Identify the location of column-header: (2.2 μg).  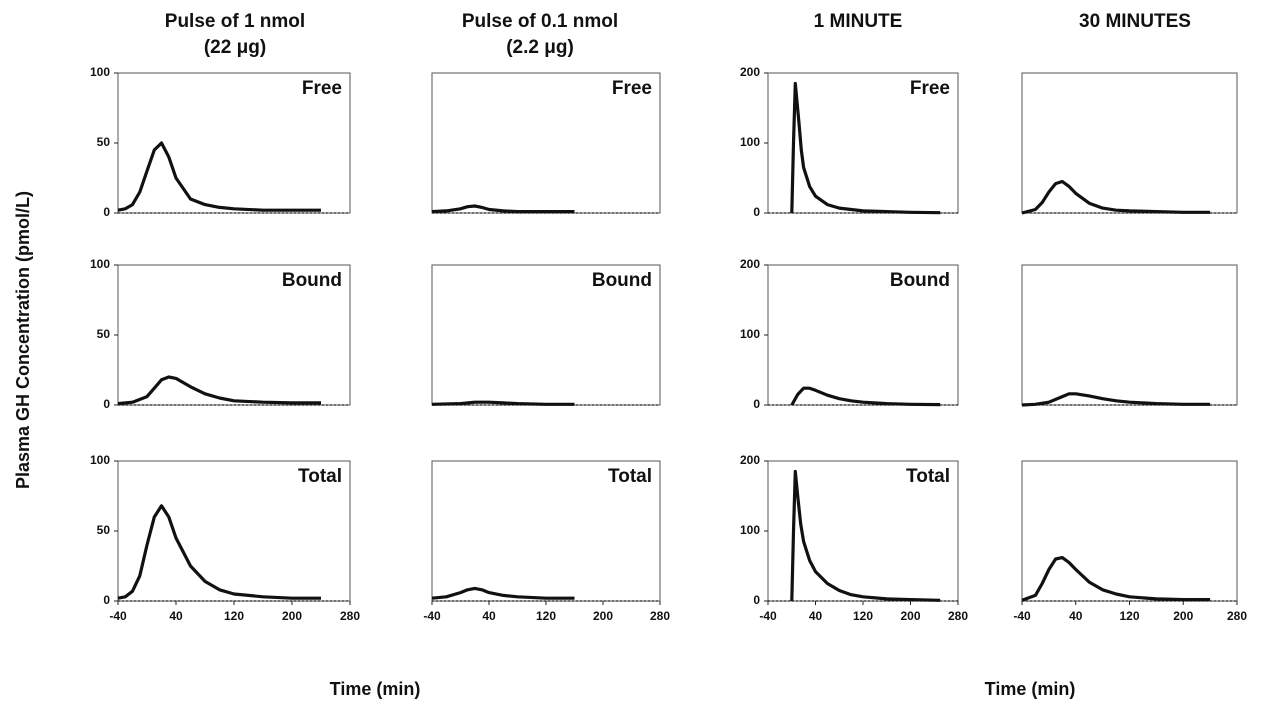
(540, 47).